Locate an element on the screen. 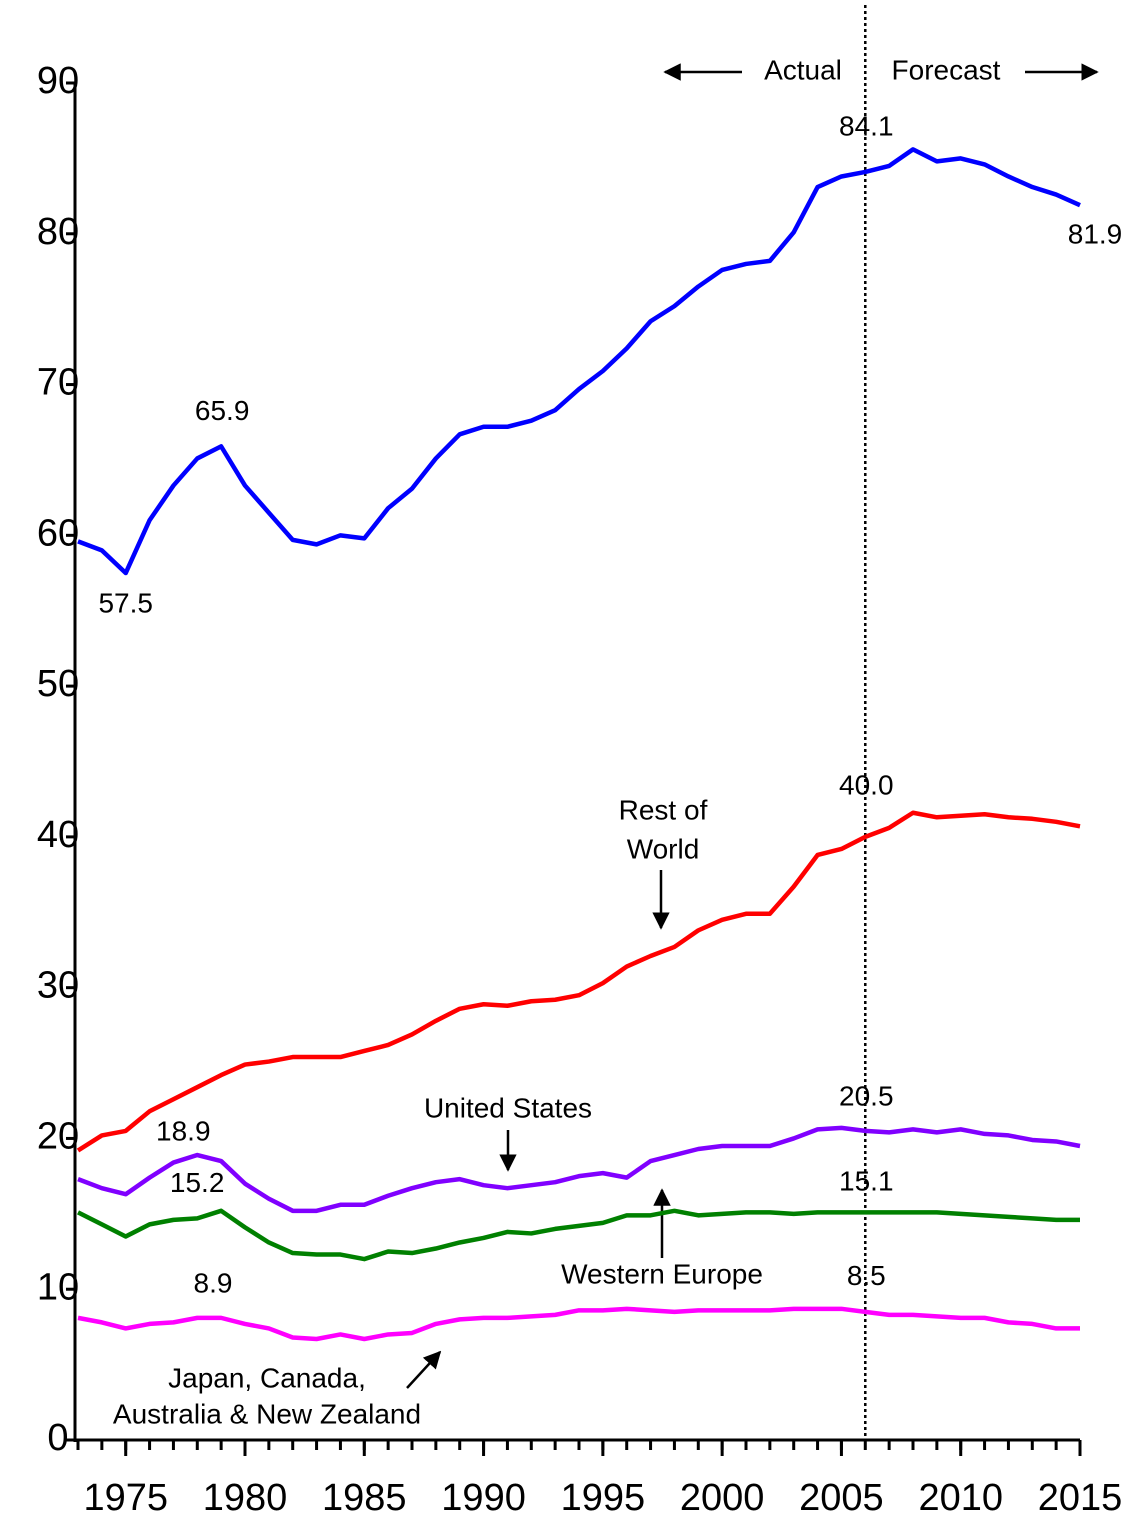 The image size is (1138, 1522). y-tick-label: 90 is located at coordinates (58, 81).